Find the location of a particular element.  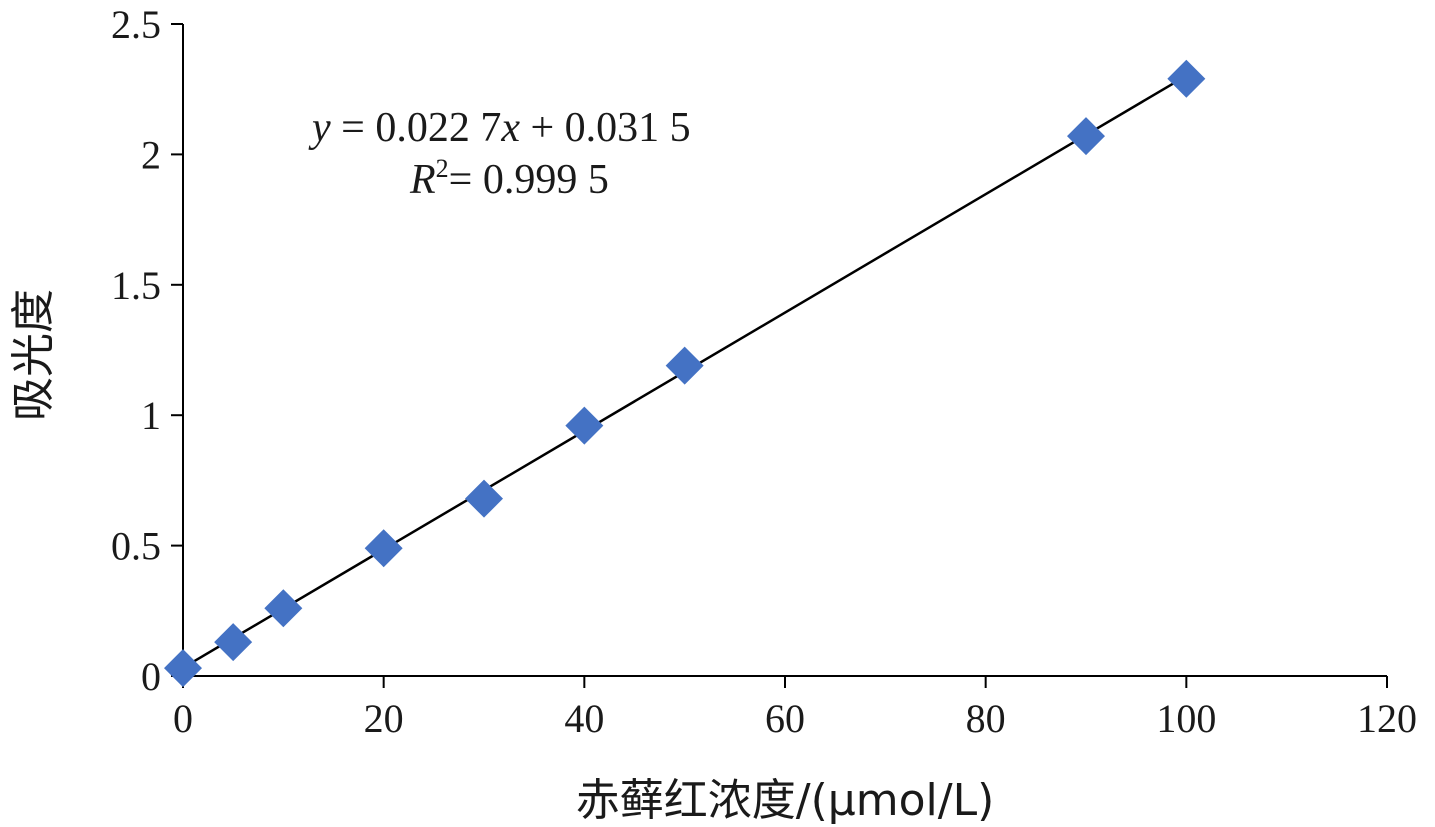

equation-label: y = 0.022 7x + 0.031 5 is located at coordinates (499, 128).